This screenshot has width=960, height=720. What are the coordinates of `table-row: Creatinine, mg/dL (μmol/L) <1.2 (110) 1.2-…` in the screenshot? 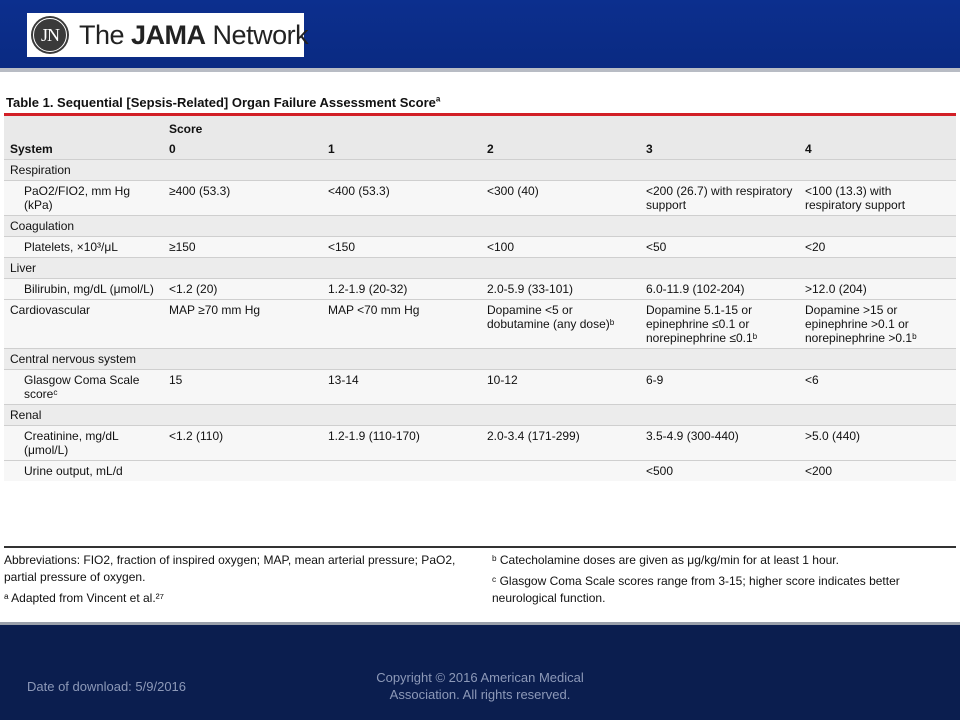 It's located at (480, 443).